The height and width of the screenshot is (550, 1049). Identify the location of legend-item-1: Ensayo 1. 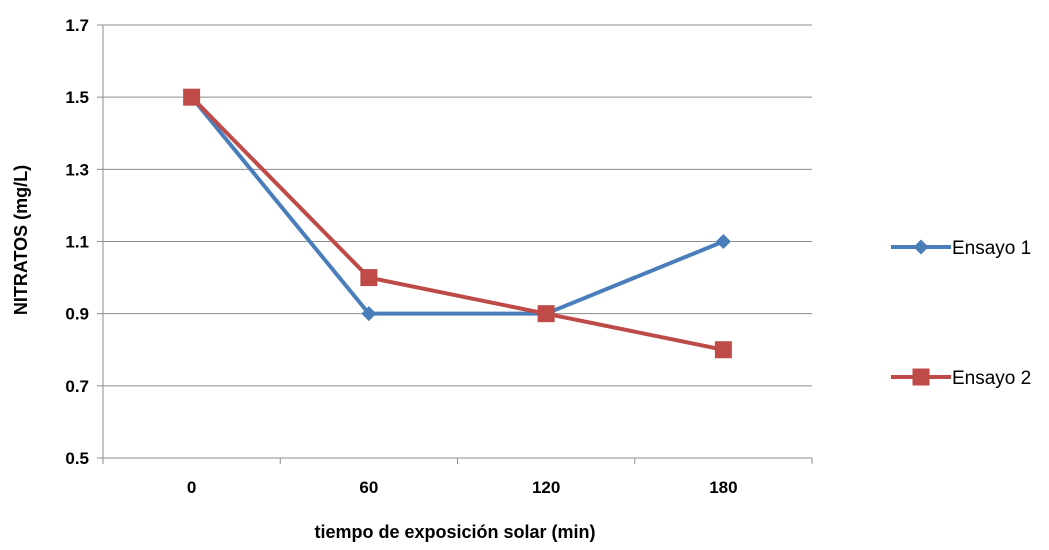
(961, 248).